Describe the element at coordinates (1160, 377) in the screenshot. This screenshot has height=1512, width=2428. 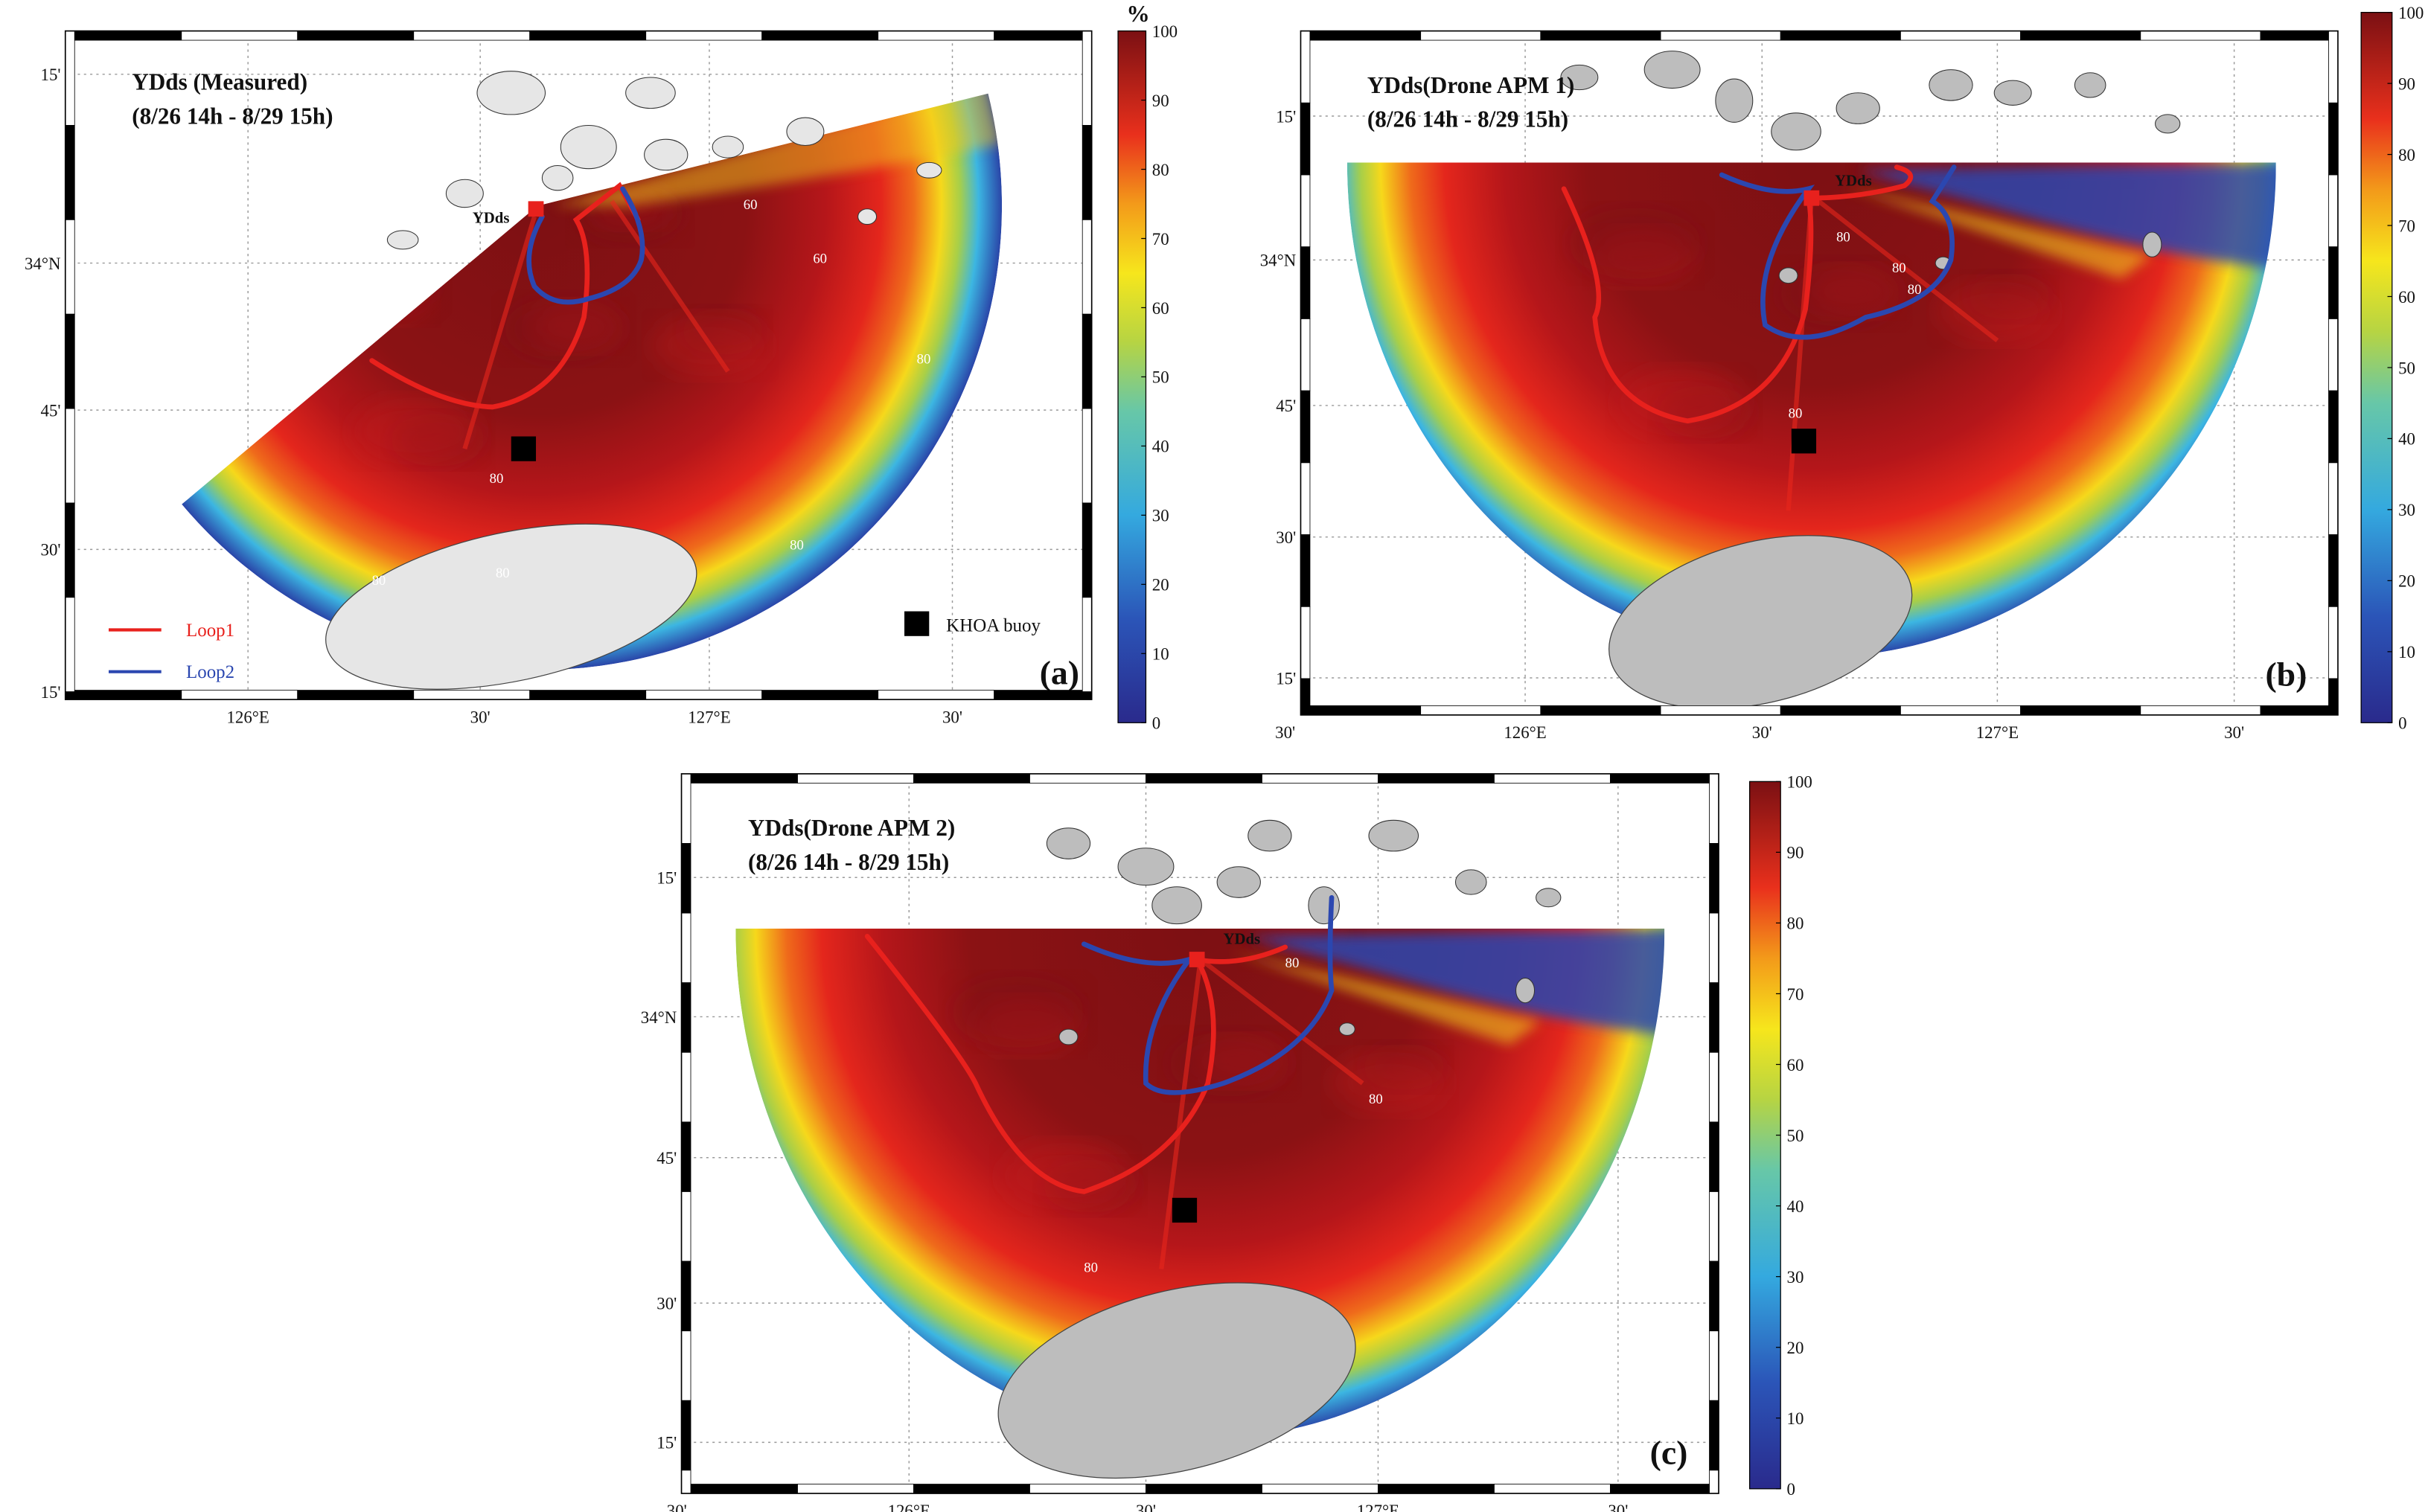
I see `colorbar-tick-label: 50` at that location.